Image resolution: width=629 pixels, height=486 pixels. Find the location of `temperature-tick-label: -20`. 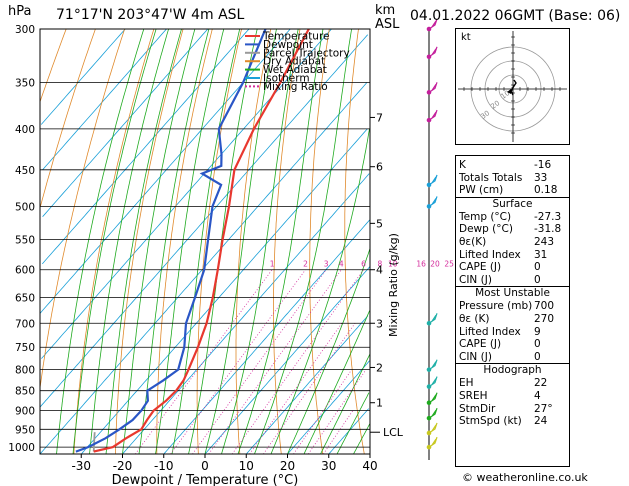

temperature-tick-label: -20 is located at coordinates (123, 466).